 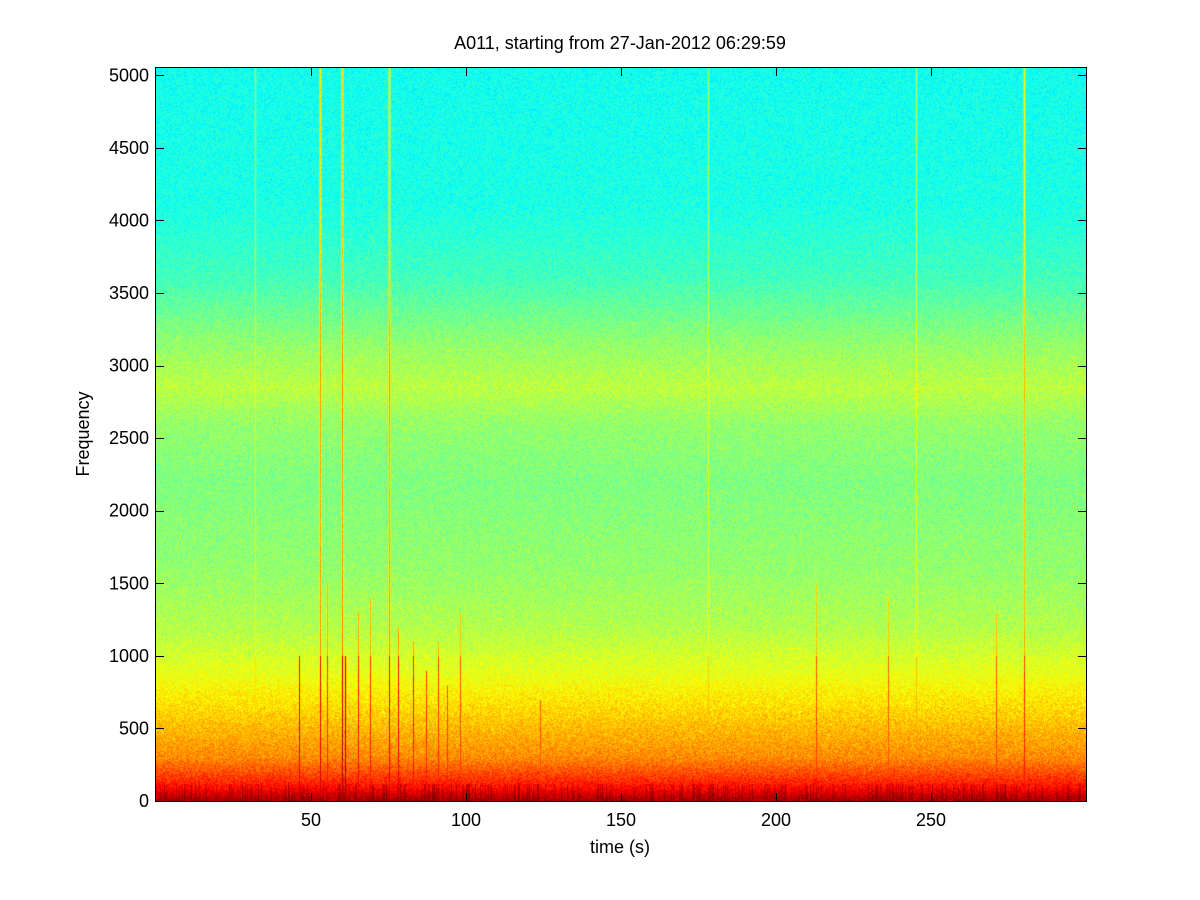 I want to click on y-tick-label: 1500, so click(x=129, y=583).